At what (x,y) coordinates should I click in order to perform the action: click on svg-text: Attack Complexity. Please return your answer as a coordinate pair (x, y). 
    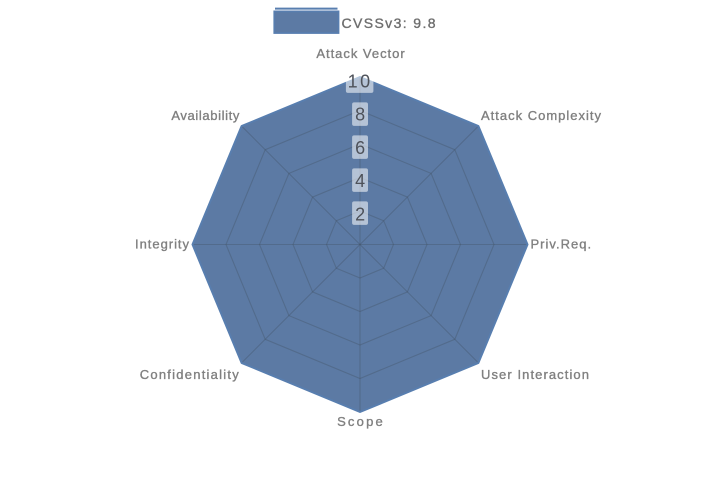
    Looking at the image, I should click on (541, 115).